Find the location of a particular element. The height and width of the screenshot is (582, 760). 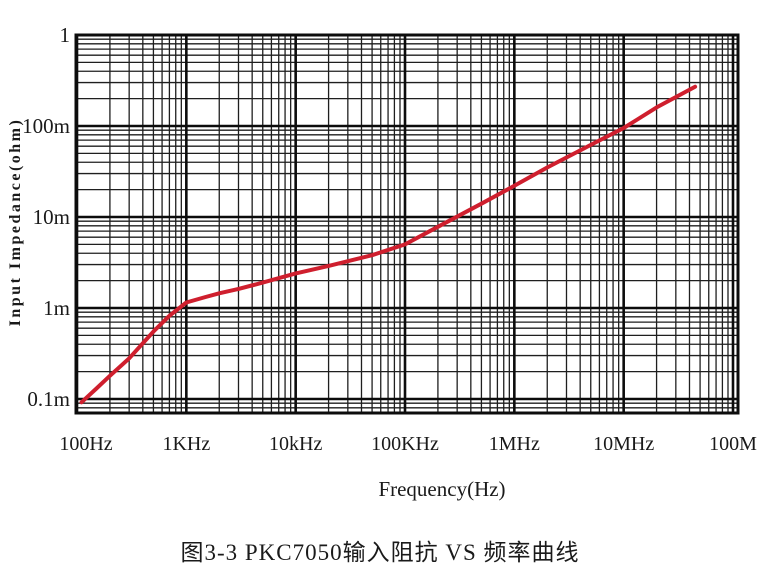

x-tick-label: 100KHz is located at coordinates (405, 444).